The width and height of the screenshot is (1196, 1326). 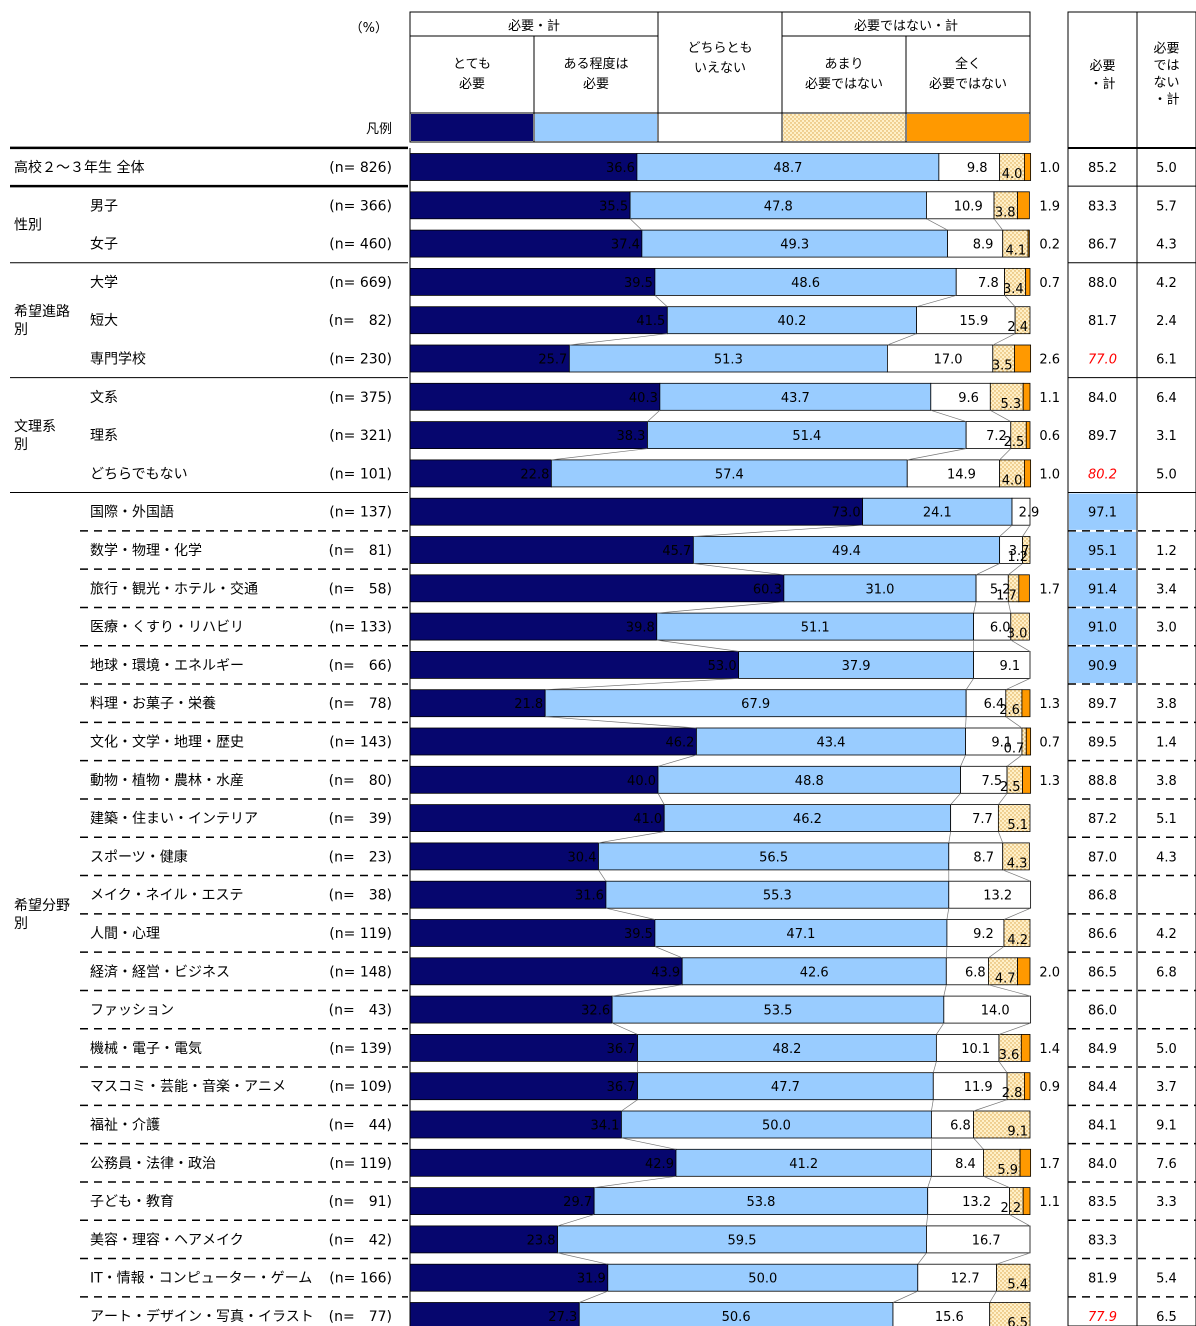 What do you see at coordinates (360, 245) in the screenshot?
I see `row-n: (n= 460)` at bounding box center [360, 245].